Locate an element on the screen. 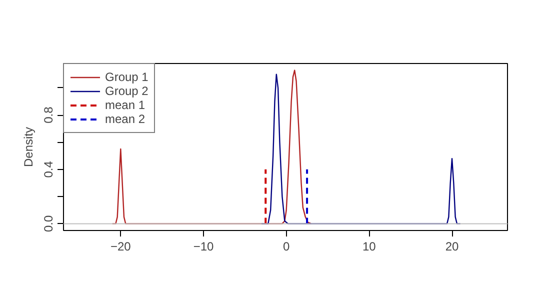 The height and width of the screenshot is (308, 540). x-tick-label: −20 is located at coordinates (121, 247).